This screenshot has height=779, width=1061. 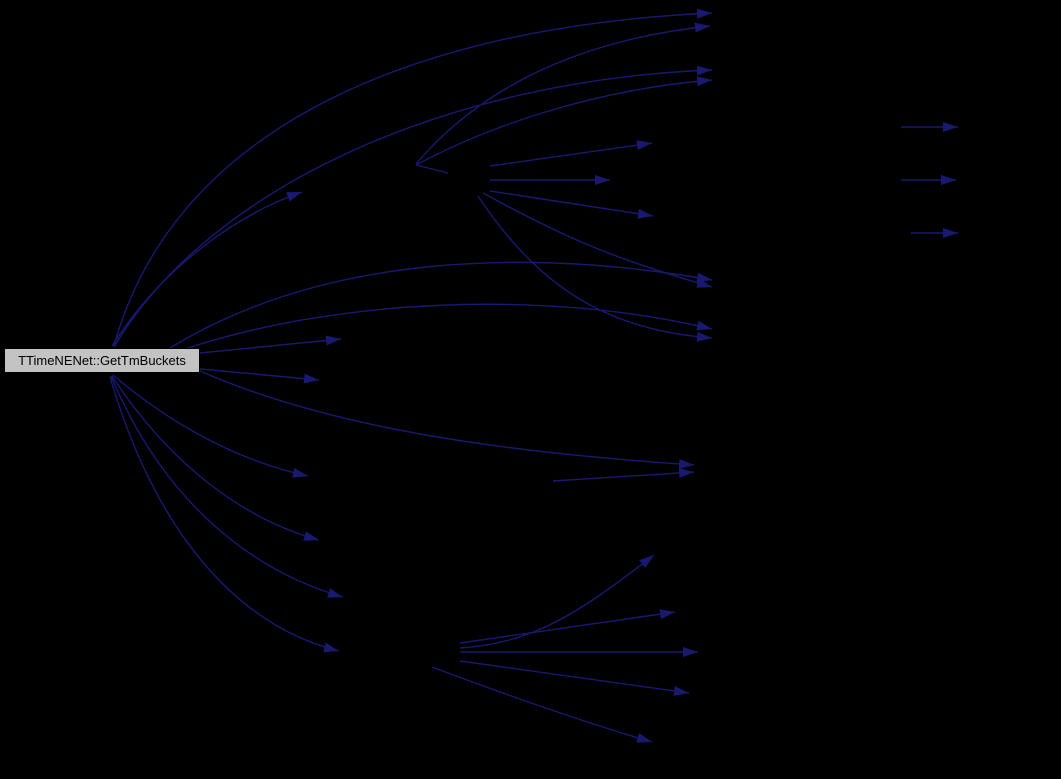 I want to click on edge-hub-a-stub, so click(x=432, y=169).